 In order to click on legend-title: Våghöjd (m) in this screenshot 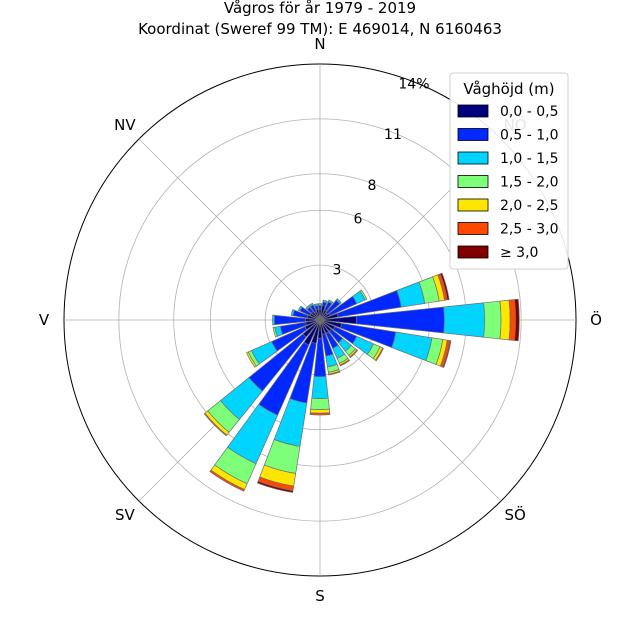, I will do `click(508, 89)`.